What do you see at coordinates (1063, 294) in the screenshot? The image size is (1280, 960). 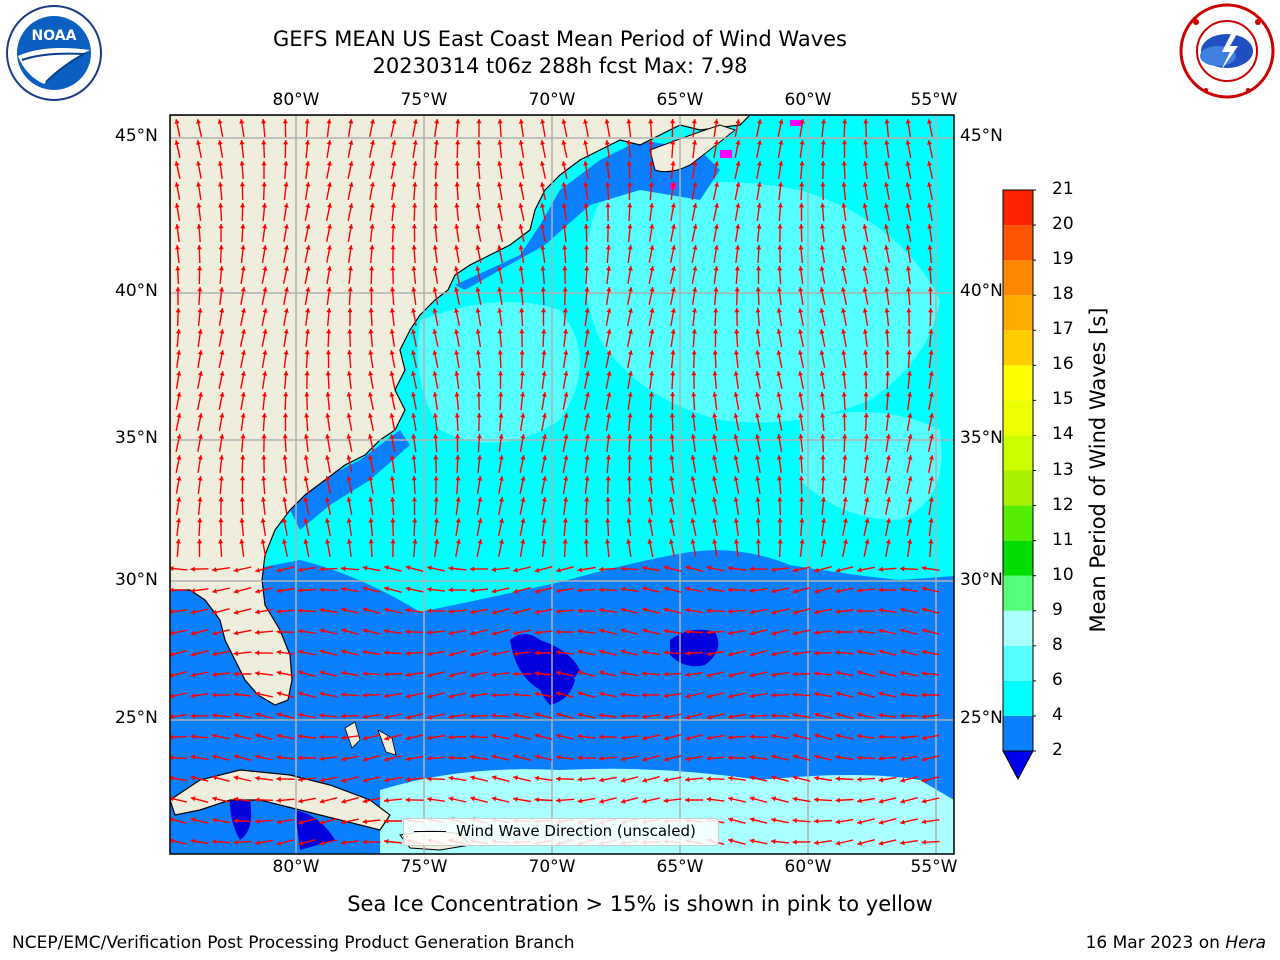 I see `colorbar-tick-label: 18` at bounding box center [1063, 294].